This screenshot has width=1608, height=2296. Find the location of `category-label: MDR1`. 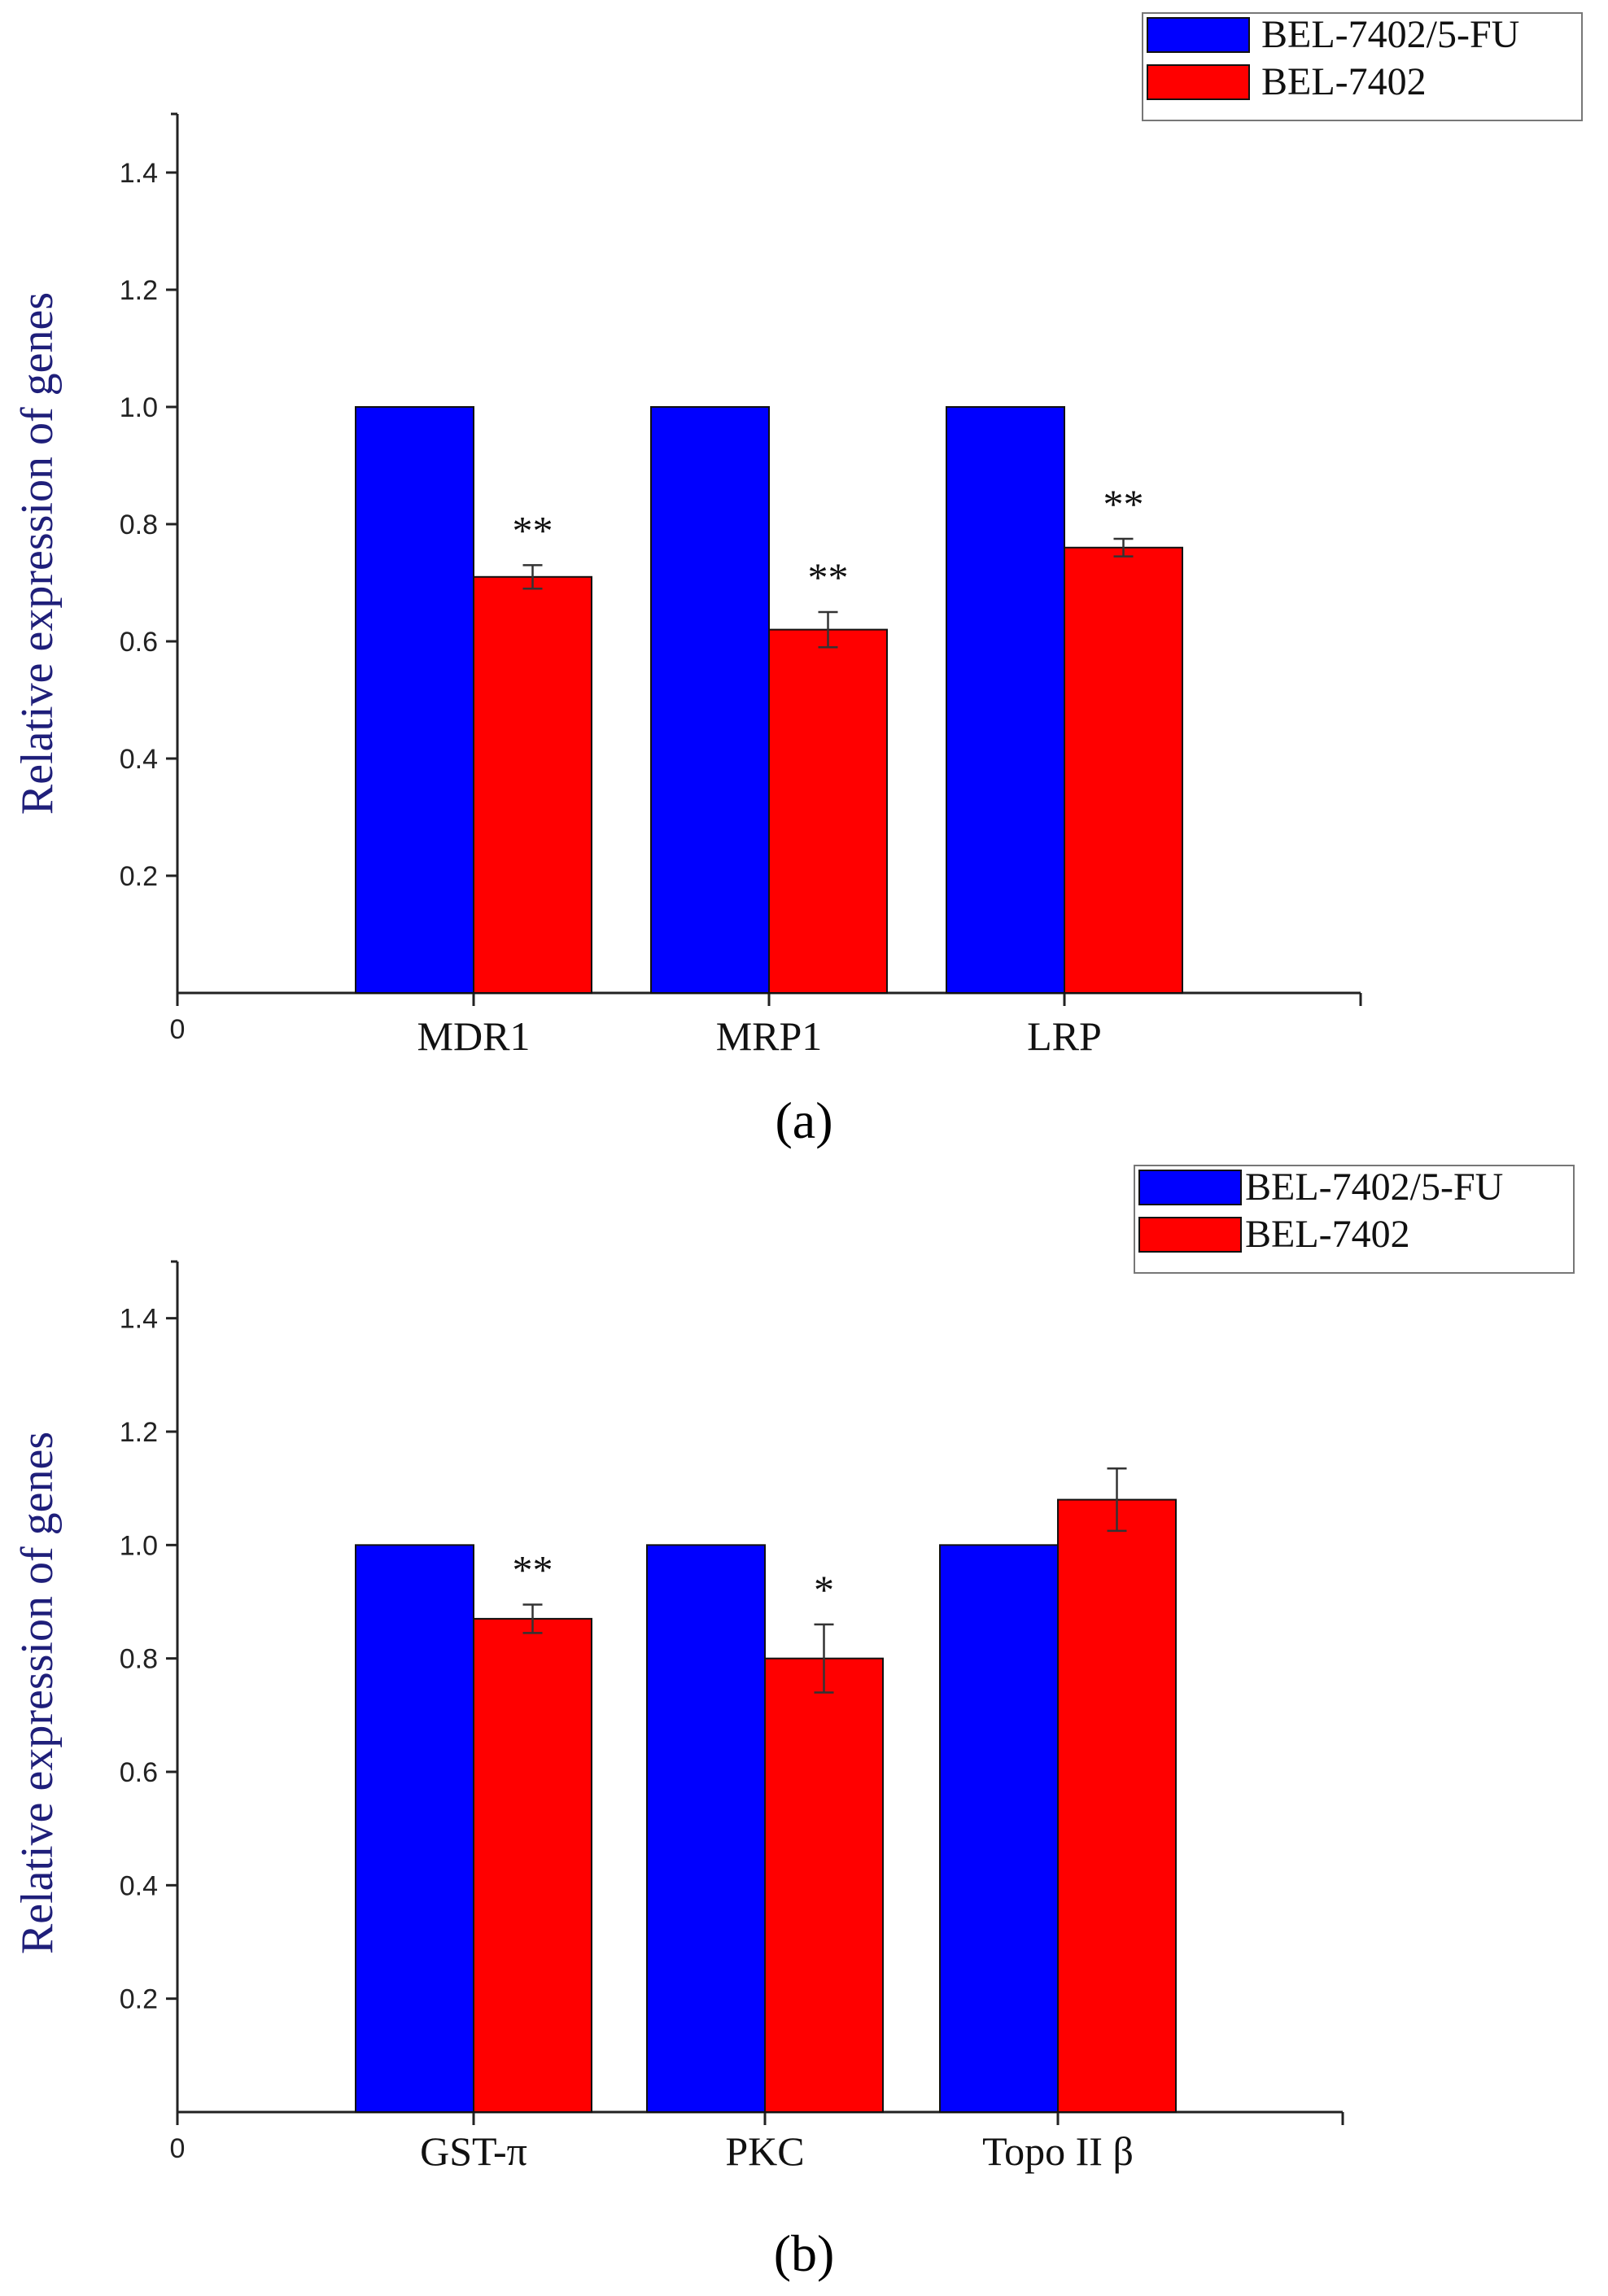

category-label: MDR1 is located at coordinates (474, 1036).